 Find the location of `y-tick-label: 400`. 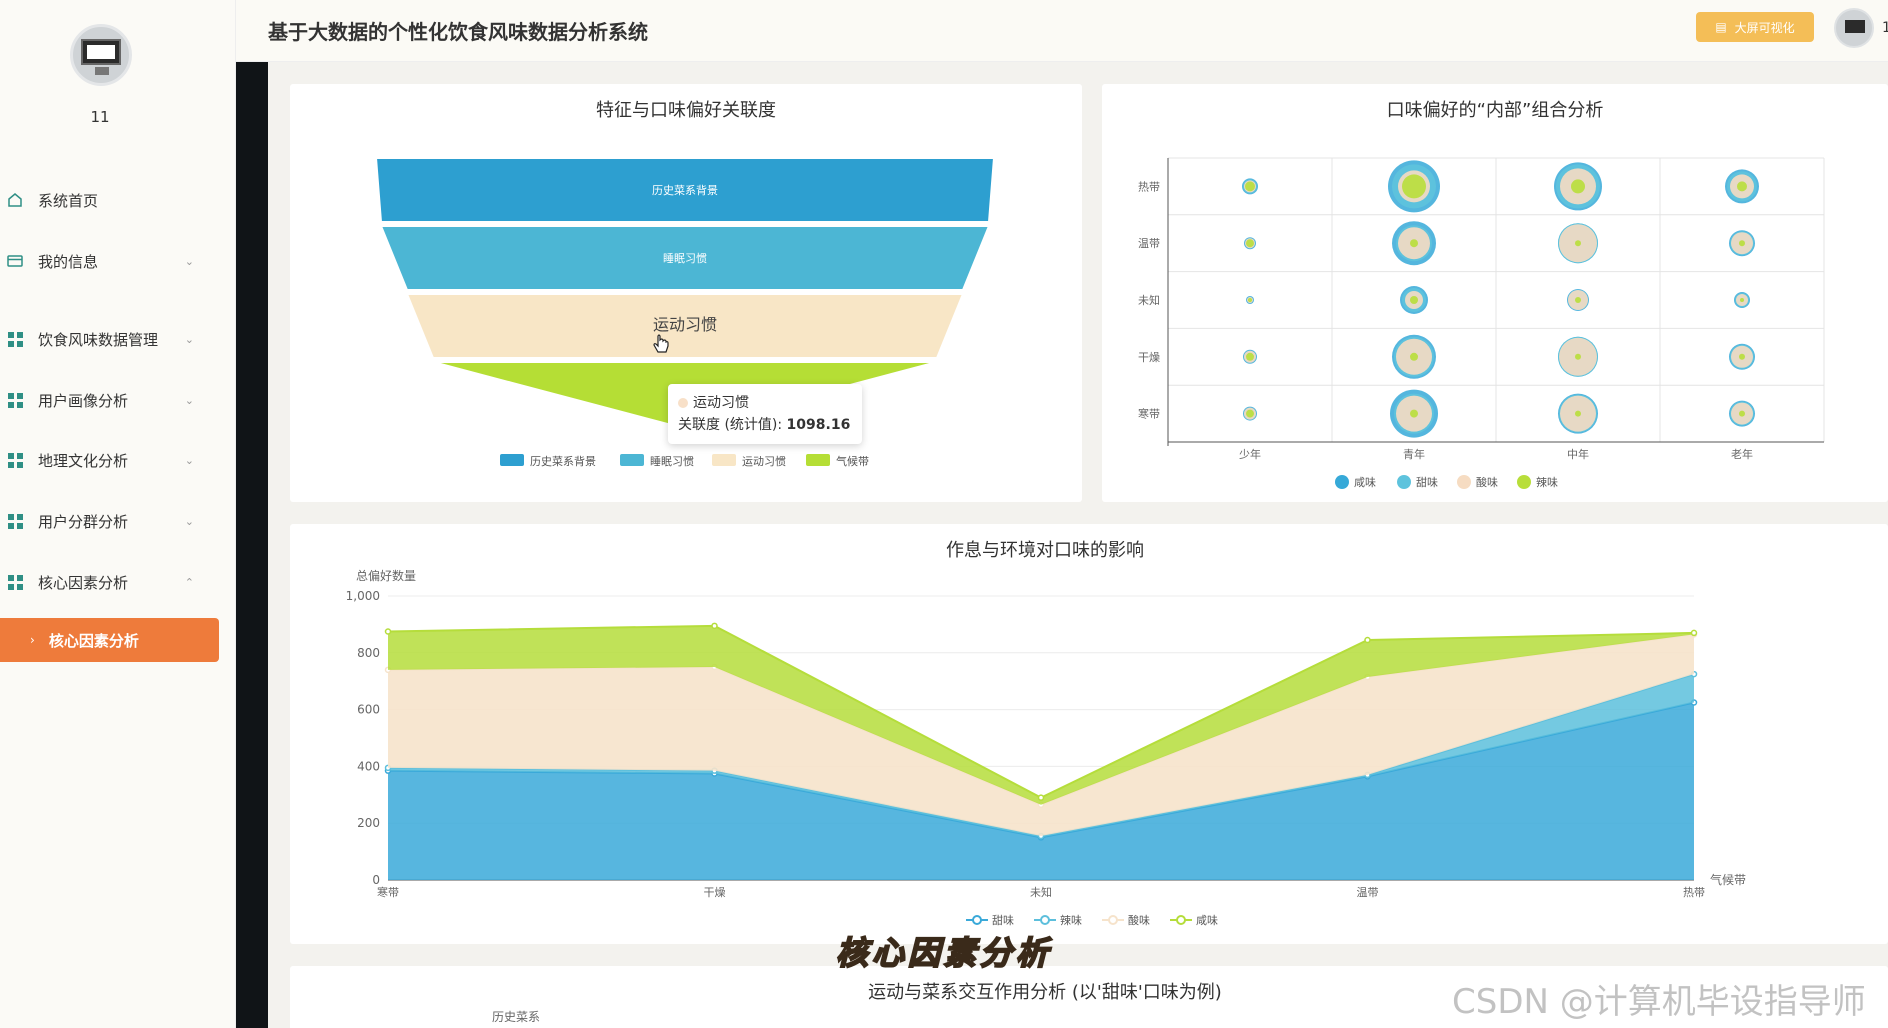

y-tick-label: 400 is located at coordinates (368, 766).